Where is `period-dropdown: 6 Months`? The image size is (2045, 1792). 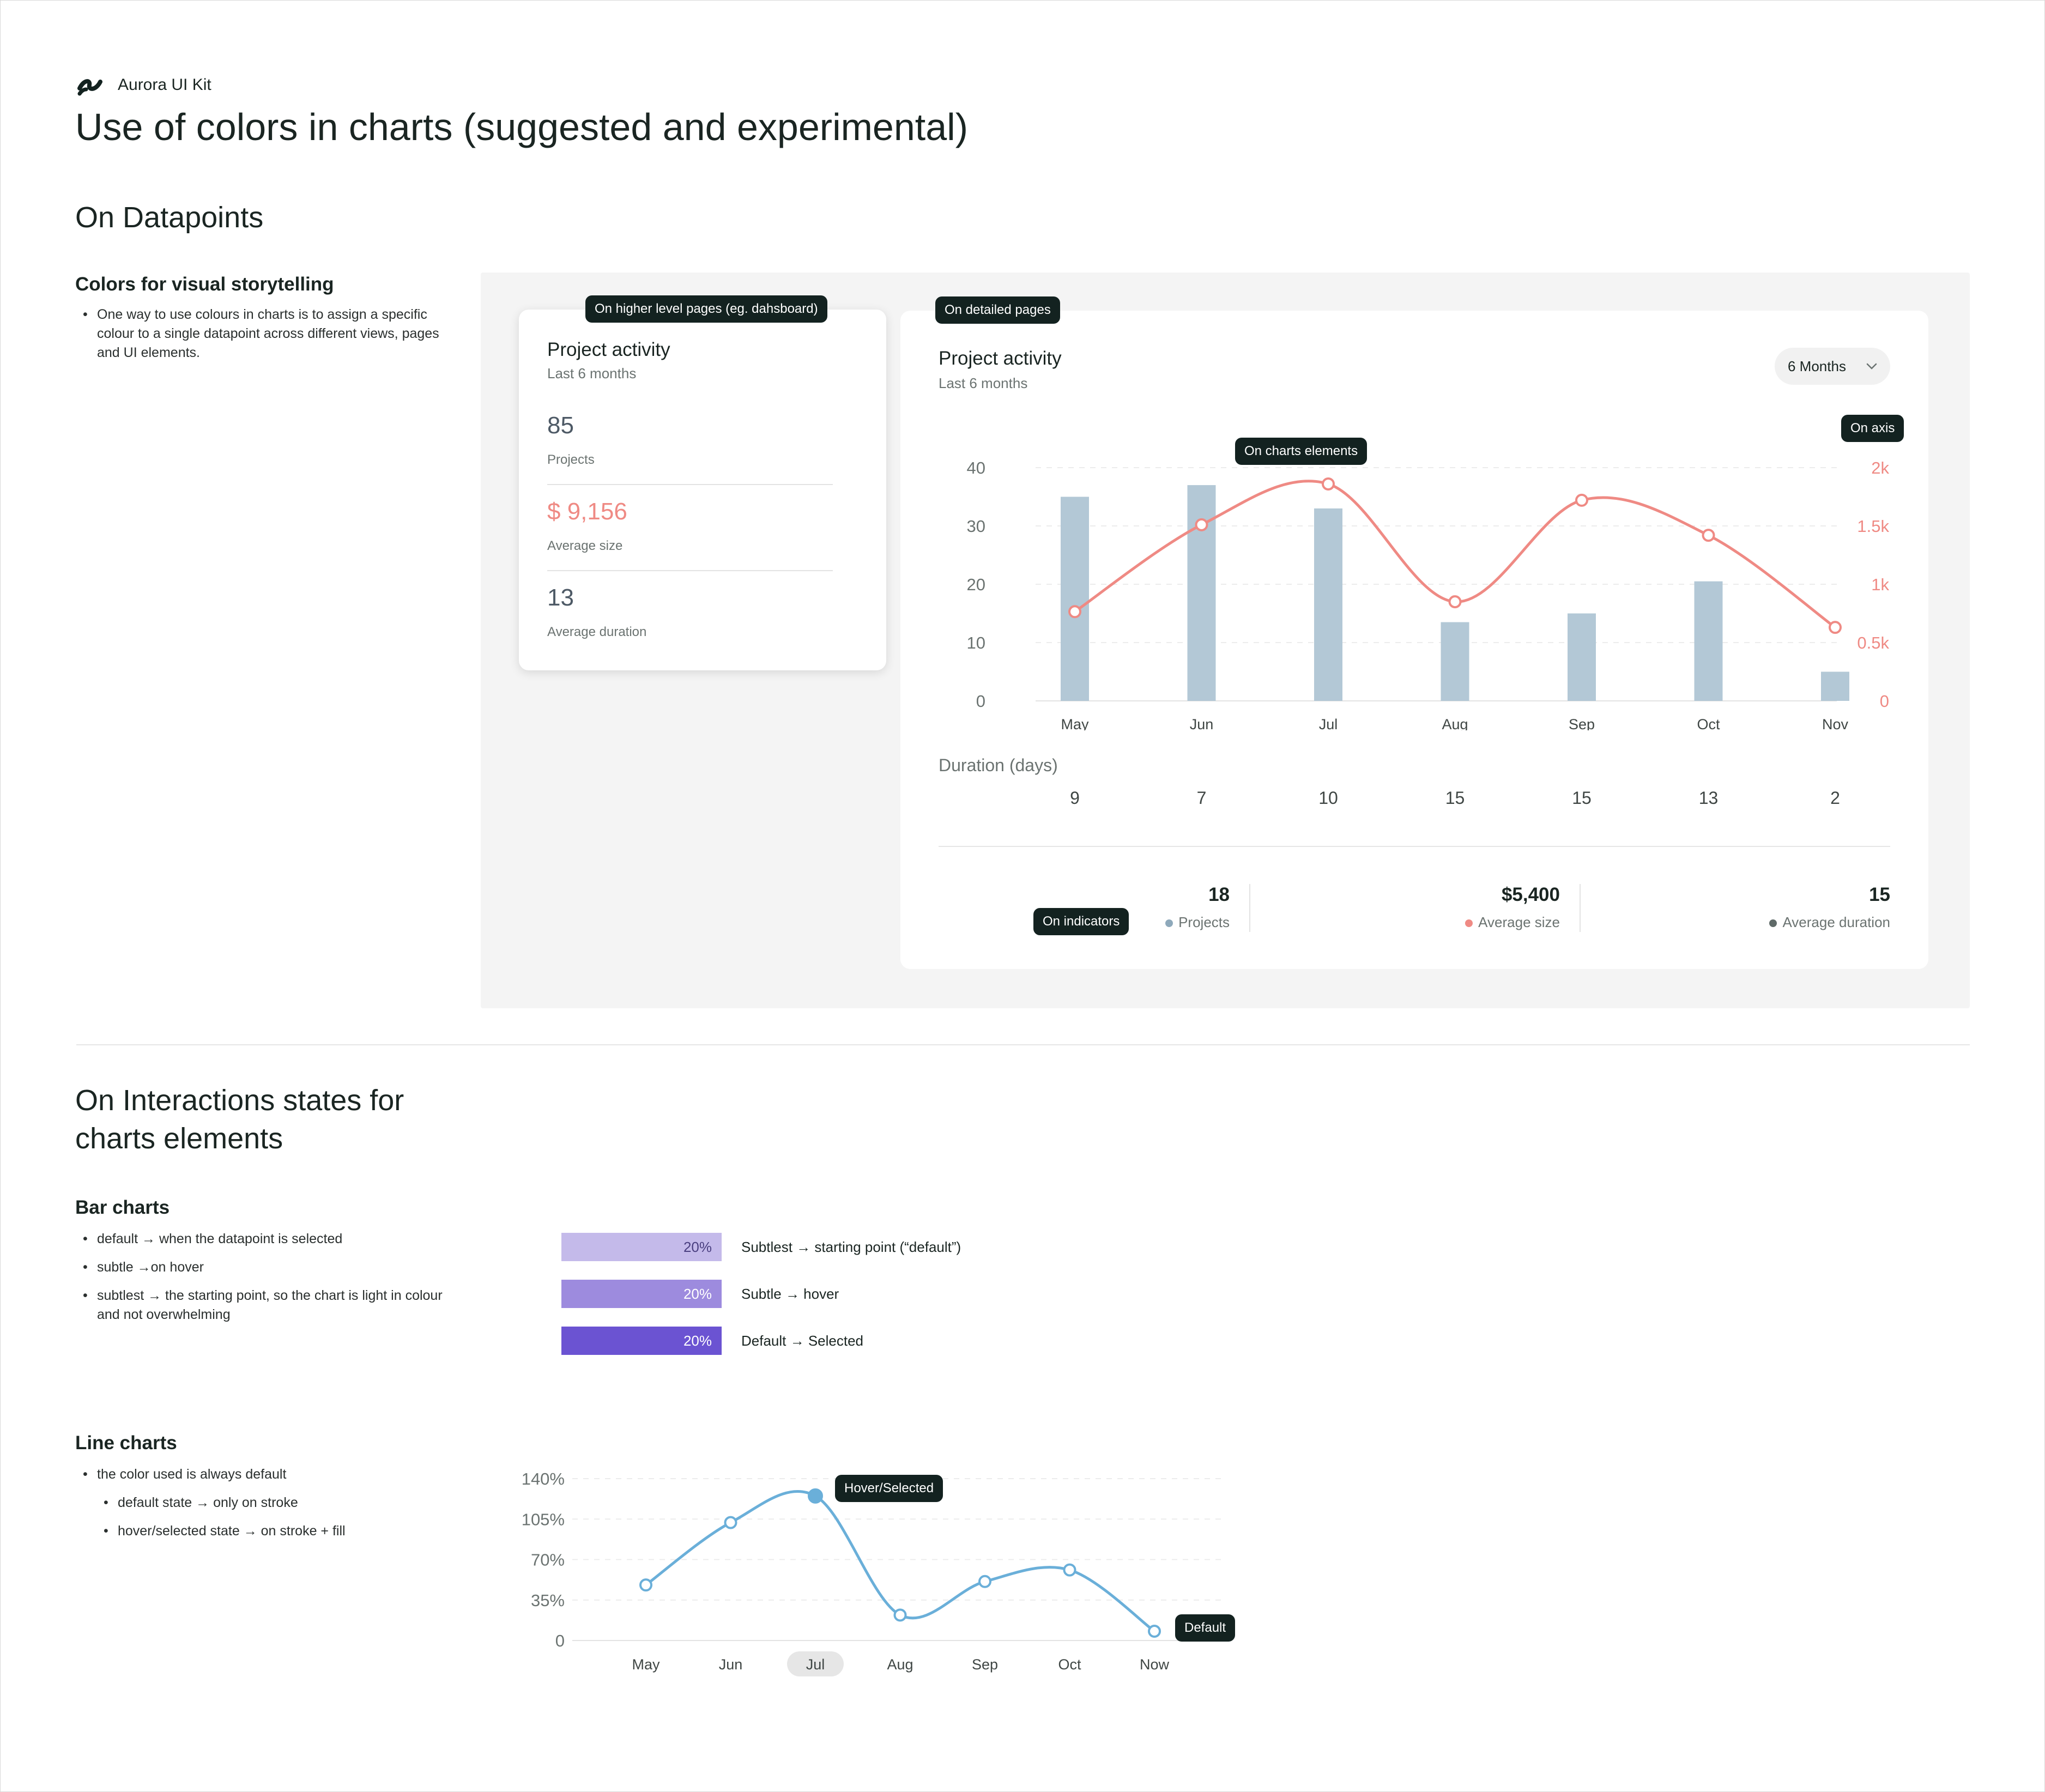 period-dropdown: 6 Months is located at coordinates (1833, 366).